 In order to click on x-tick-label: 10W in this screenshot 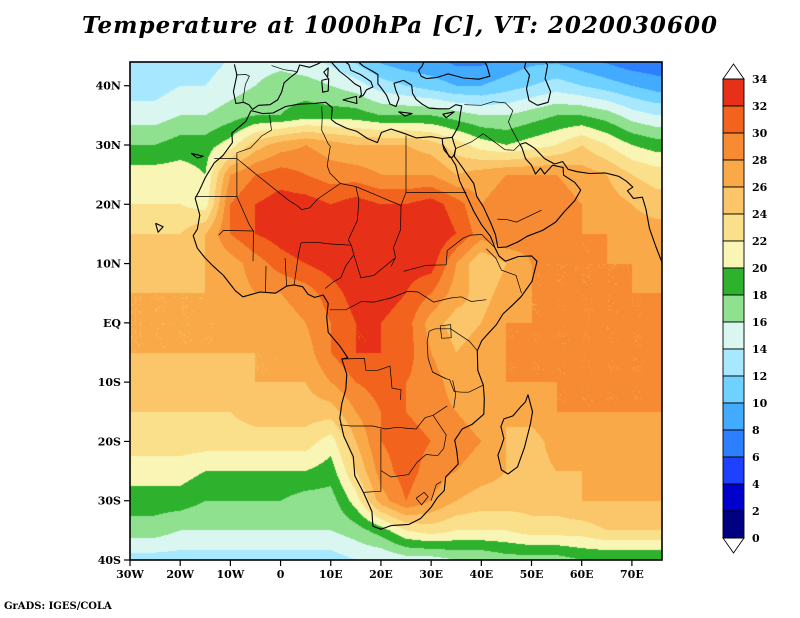, I will do `click(231, 574)`.